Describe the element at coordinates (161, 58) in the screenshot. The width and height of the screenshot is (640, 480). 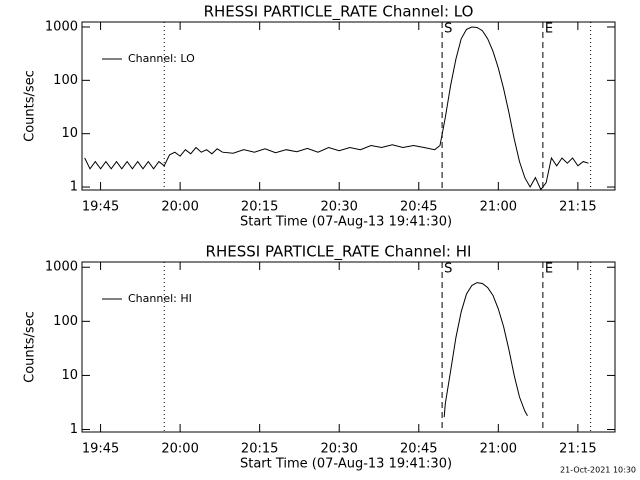
I see `legend-label: Channel: LO` at that location.